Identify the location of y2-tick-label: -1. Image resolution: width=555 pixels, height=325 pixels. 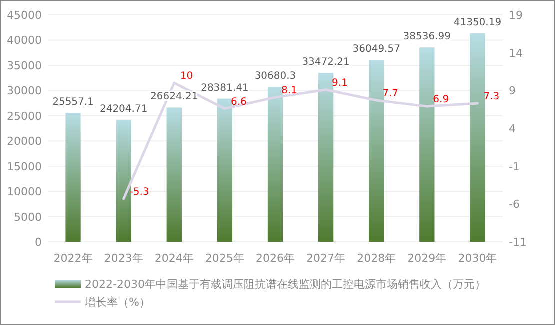
(514, 167).